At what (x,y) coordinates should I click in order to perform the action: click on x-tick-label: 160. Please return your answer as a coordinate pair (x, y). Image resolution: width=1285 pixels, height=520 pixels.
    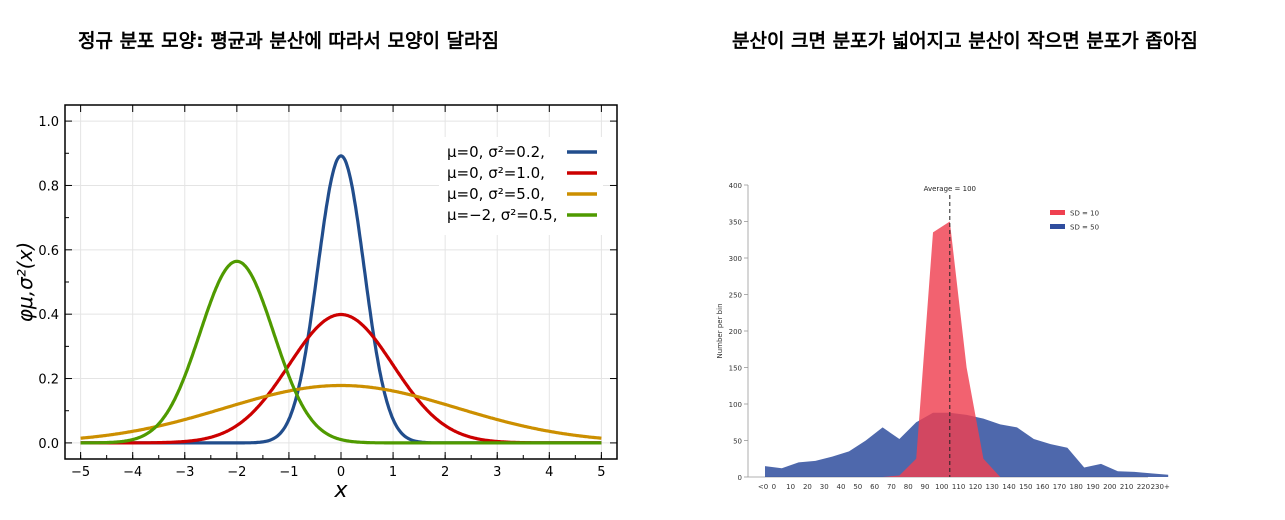
    Looking at the image, I should click on (1042, 487).